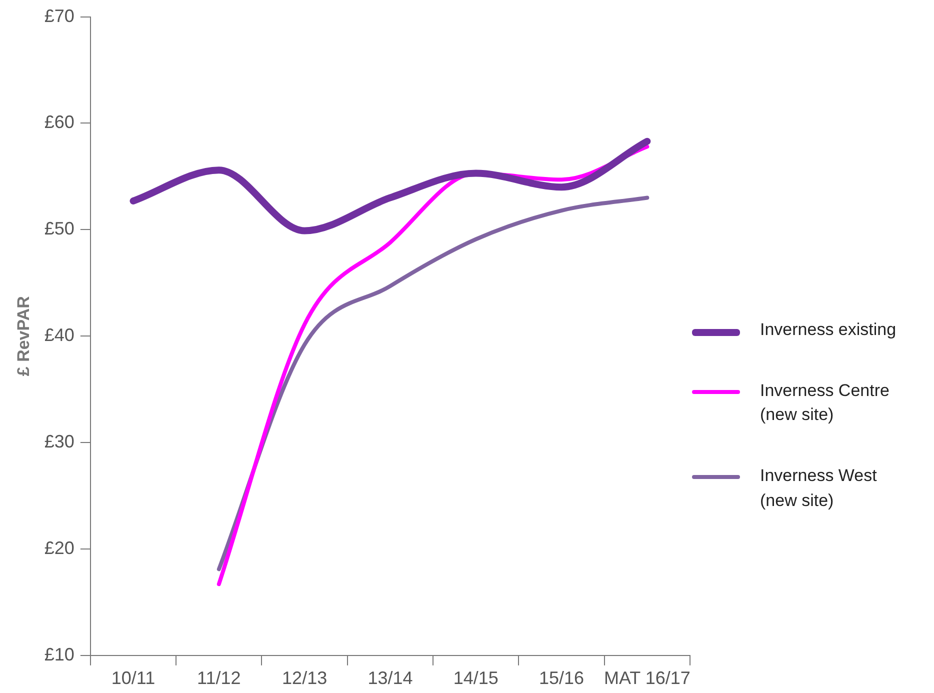 The image size is (934, 693). What do you see at coordinates (59, 548) in the screenshot?
I see `y-tick-label: £20` at bounding box center [59, 548].